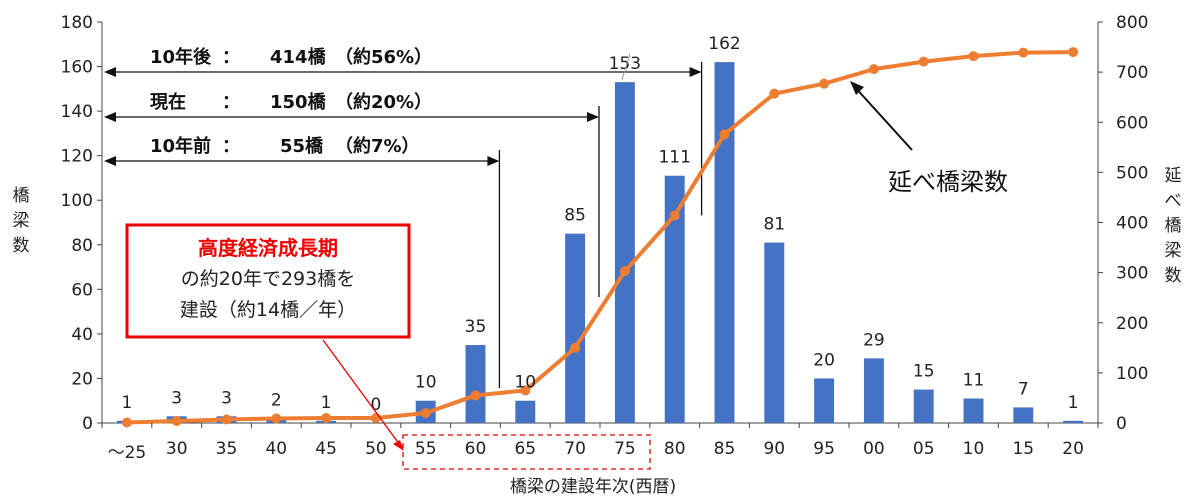 The image size is (1192, 497). What do you see at coordinates (177, 449) in the screenshot?
I see `x-tick-label: 30` at bounding box center [177, 449].